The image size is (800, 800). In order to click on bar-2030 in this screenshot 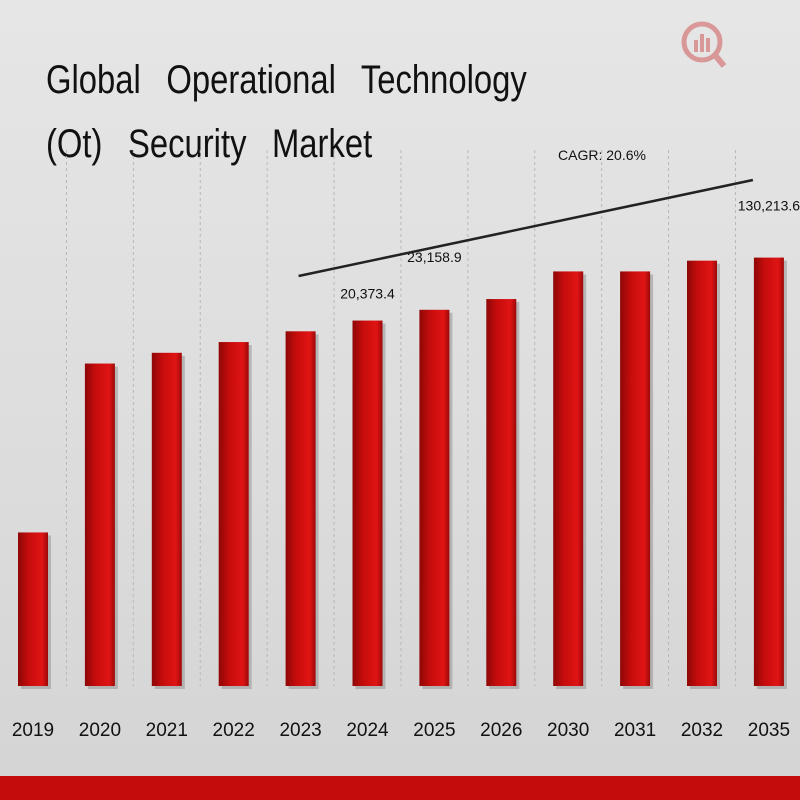, I will do `click(568, 478)`.